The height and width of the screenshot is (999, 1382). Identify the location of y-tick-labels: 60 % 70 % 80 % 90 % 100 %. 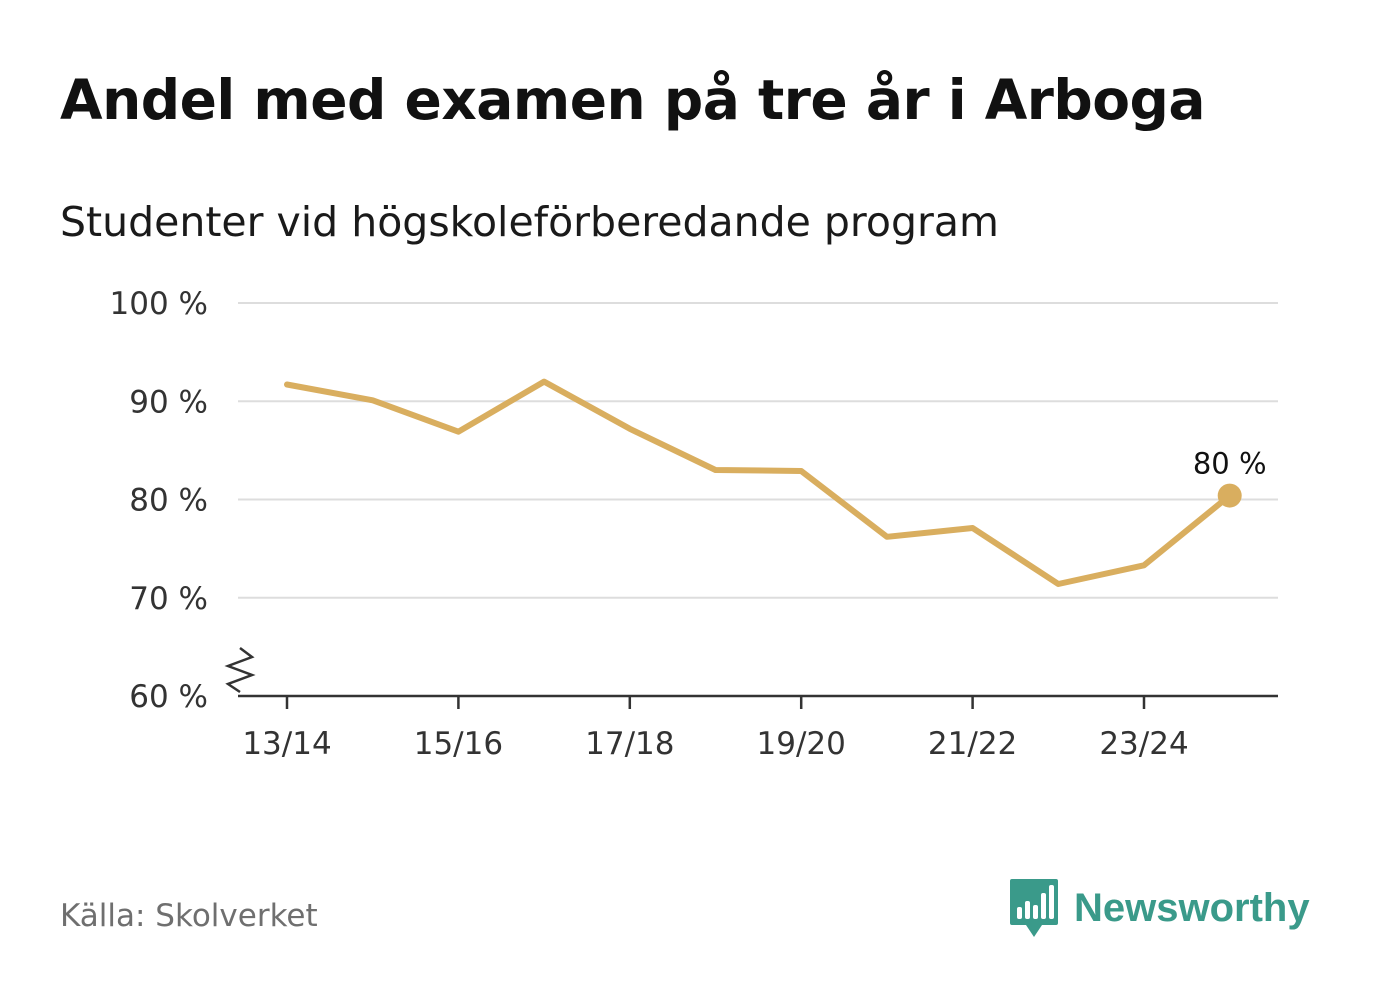
(159, 500).